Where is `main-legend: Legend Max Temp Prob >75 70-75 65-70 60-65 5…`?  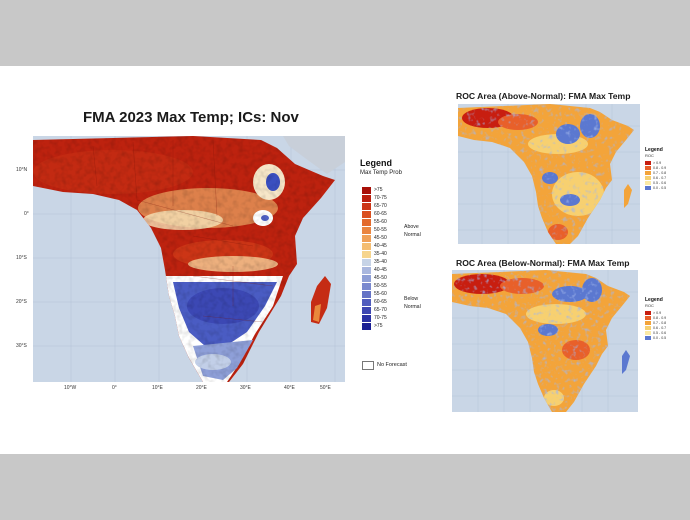 main-legend: Legend Max Temp Prob >75 70-75 65-70 60-65 5… is located at coordinates (398, 264).